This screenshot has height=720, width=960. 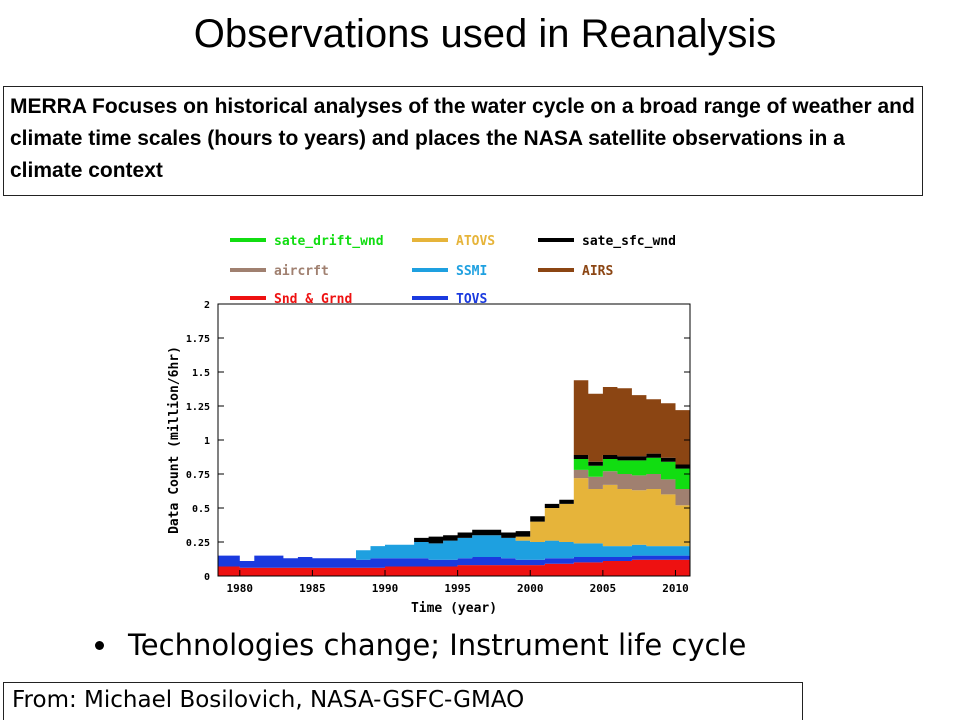 I want to click on legend-label: sate_drift_wnd, so click(x=329, y=241).